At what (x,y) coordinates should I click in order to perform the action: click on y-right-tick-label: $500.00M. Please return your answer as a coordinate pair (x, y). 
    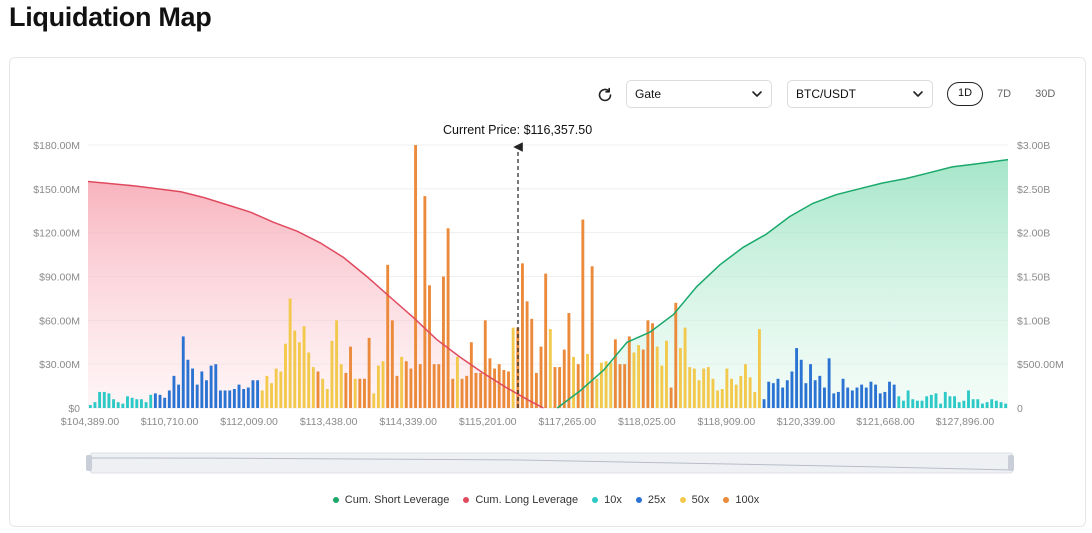
    Looking at the image, I should click on (1040, 365).